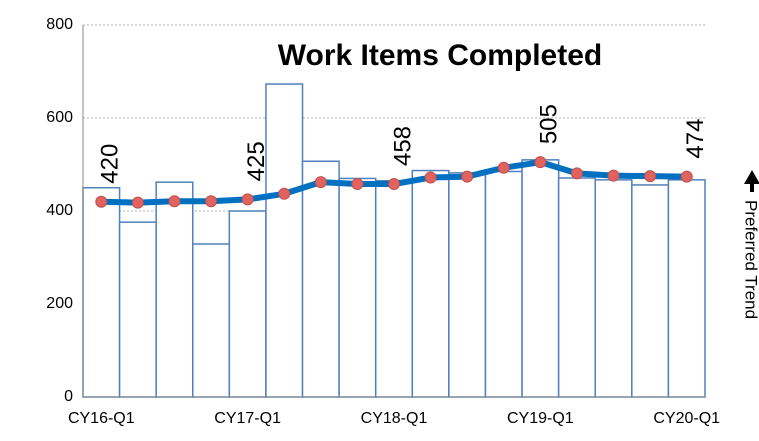 This screenshot has height=441, width=759. What do you see at coordinates (751, 181) in the screenshot?
I see `trend-arrow` at bounding box center [751, 181].